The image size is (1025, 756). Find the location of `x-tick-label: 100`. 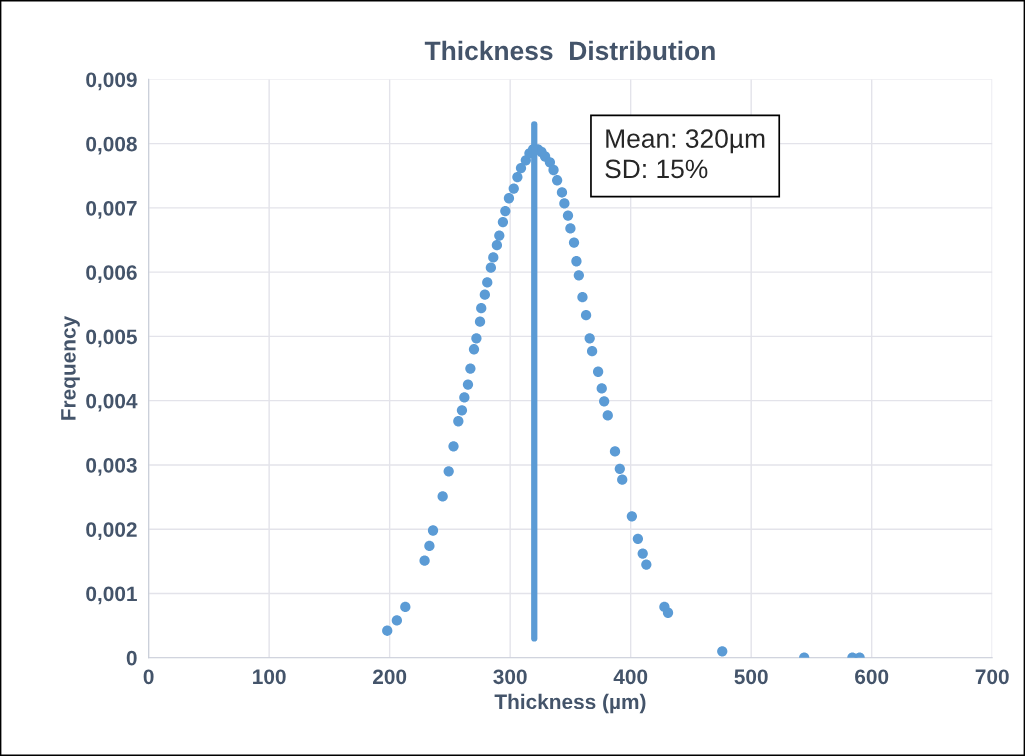

x-tick-label: 100 is located at coordinates (269, 677).